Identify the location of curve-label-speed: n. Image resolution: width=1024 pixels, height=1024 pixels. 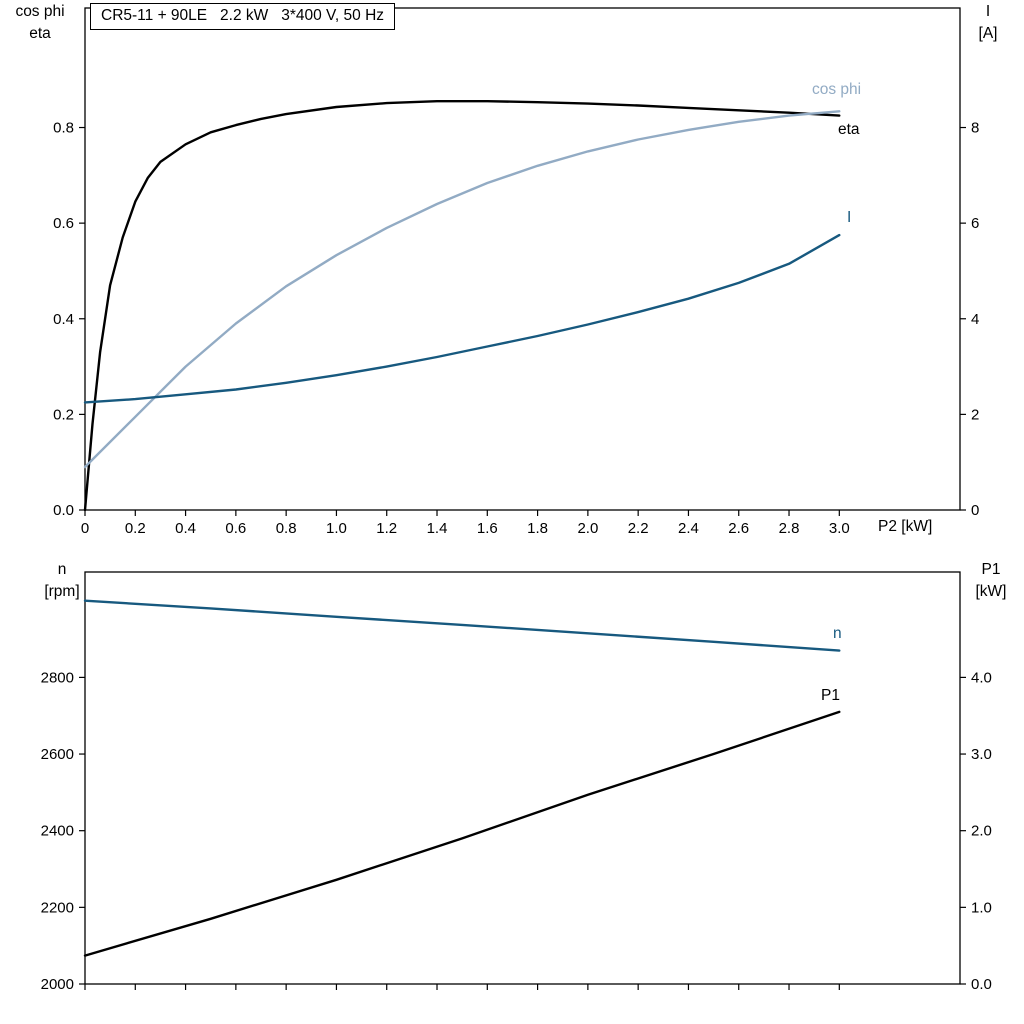
(837, 633).